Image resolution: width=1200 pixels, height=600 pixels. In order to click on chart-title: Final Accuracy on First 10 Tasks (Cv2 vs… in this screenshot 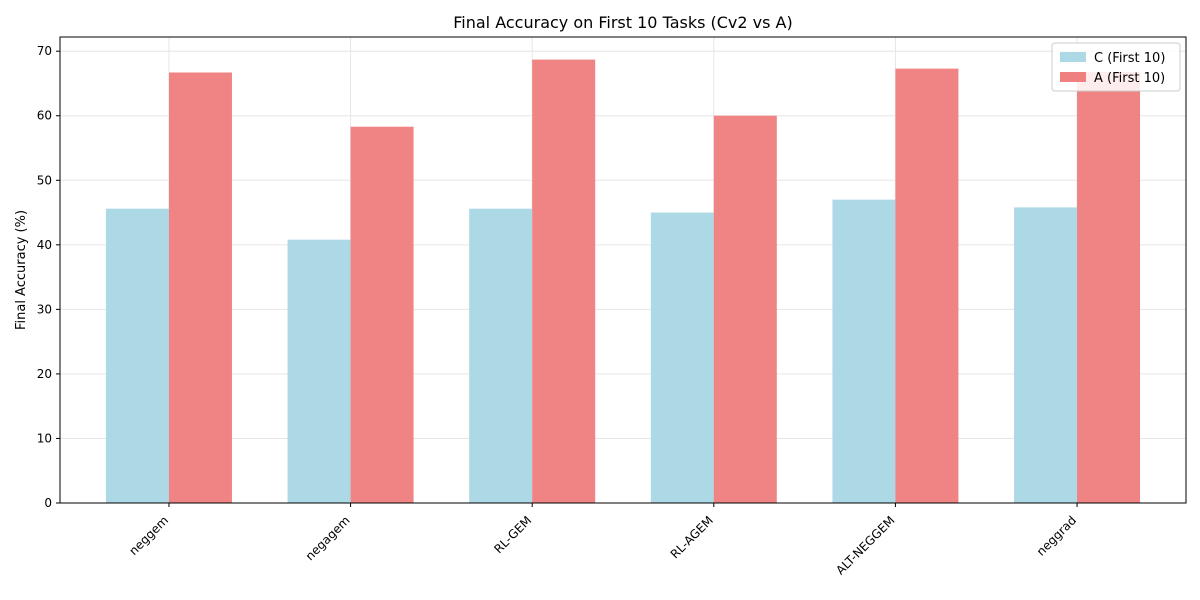, I will do `click(623, 22)`.